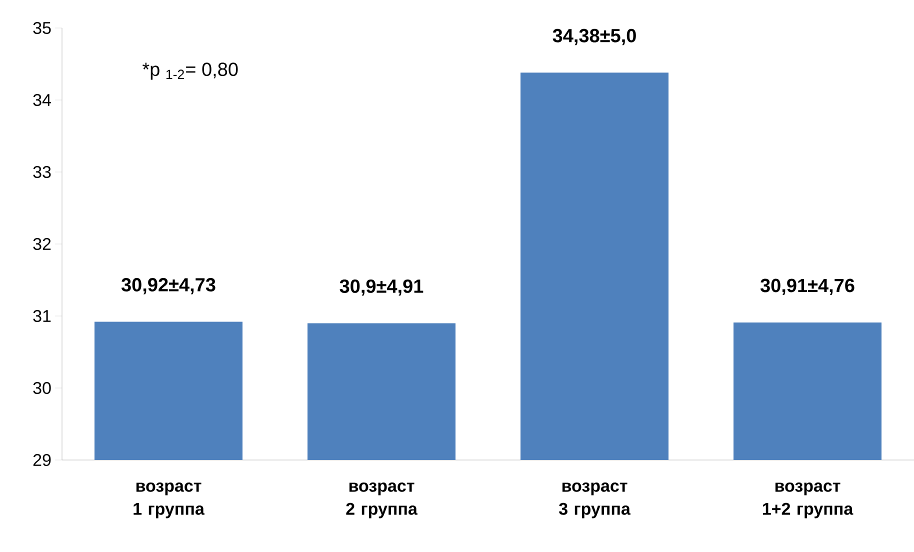 The height and width of the screenshot is (552, 914). Describe the element at coordinates (594, 37) in the screenshot. I see `data-label: 34,38±5,0` at that location.